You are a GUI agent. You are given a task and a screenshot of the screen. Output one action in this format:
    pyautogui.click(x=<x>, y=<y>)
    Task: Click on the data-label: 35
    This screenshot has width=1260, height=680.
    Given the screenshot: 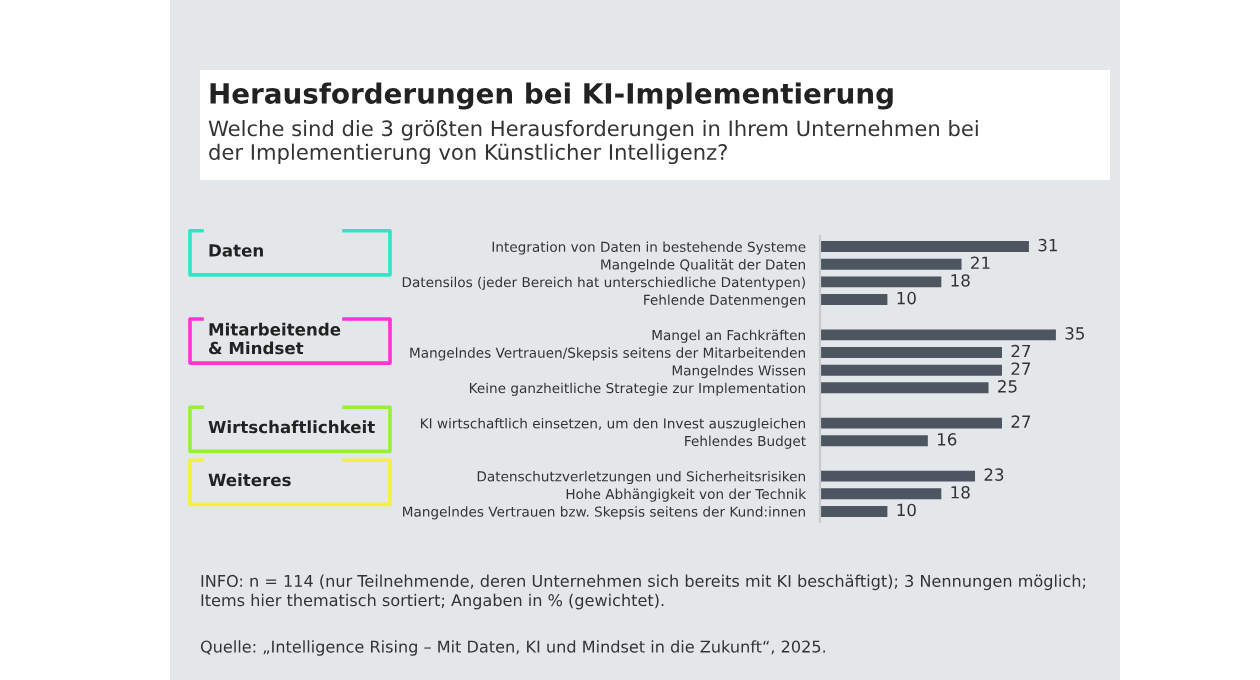 What is the action you would take?
    pyautogui.click(x=1074, y=333)
    